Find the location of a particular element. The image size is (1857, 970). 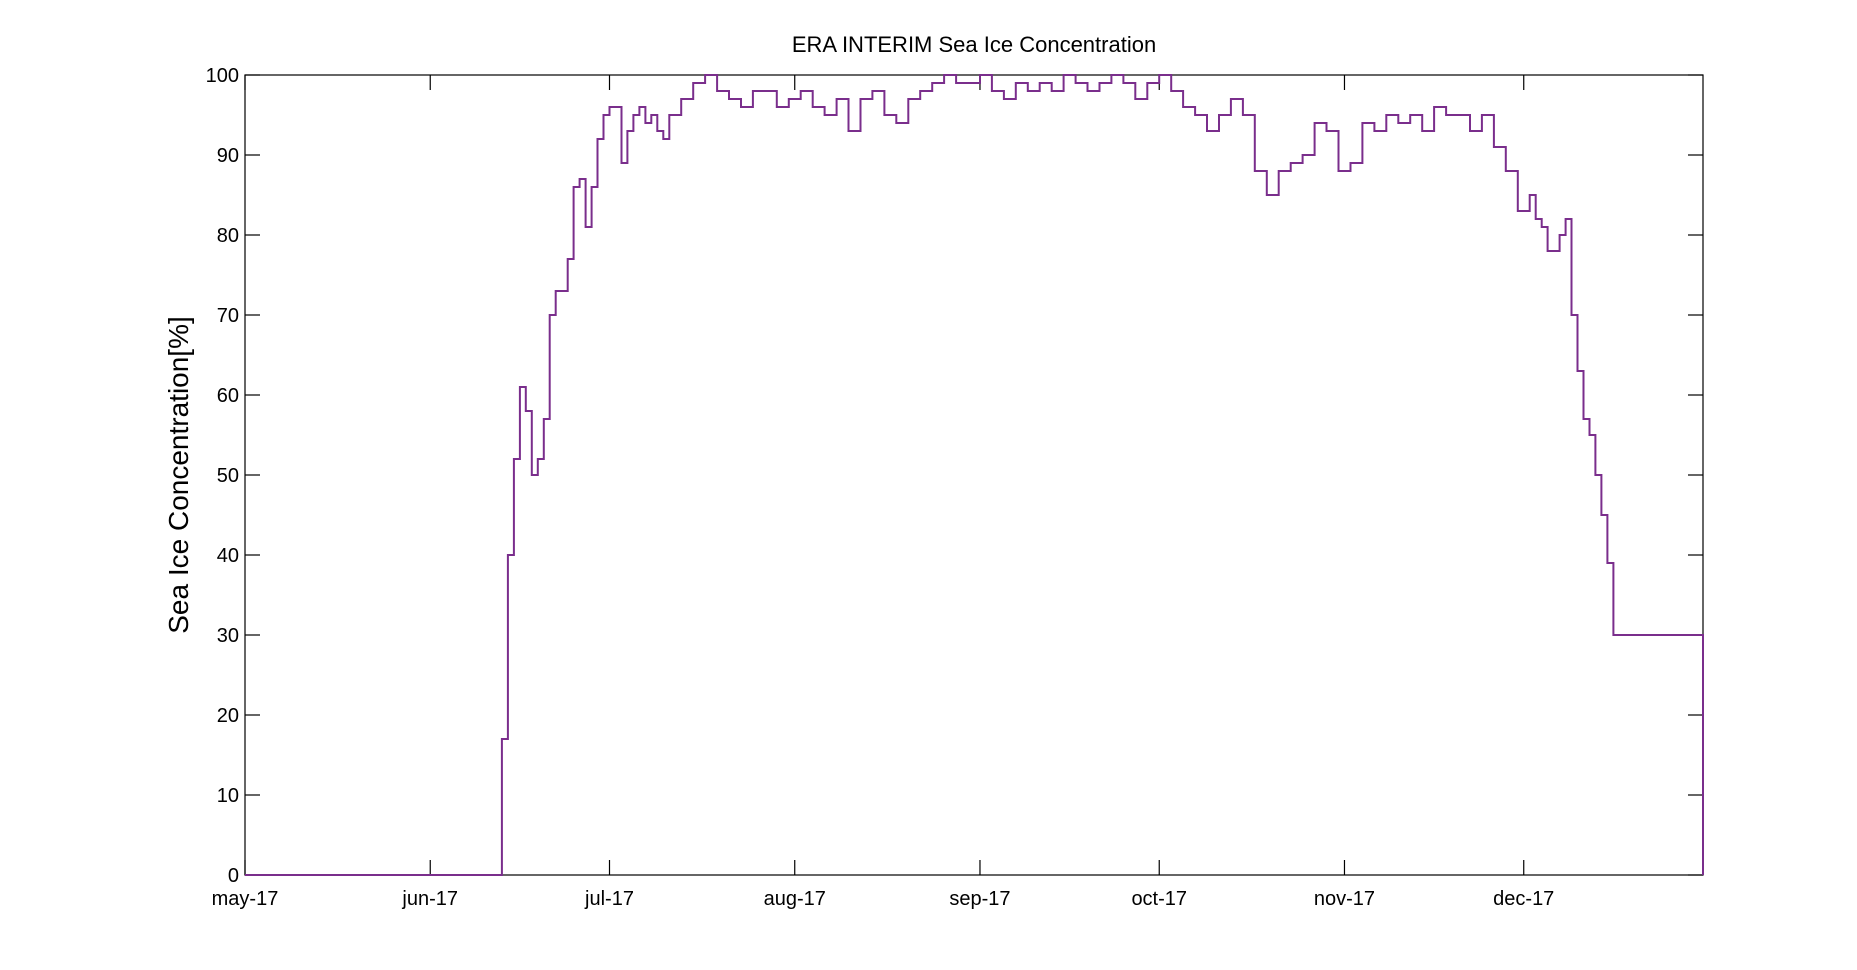

y-tick-label: 30 is located at coordinates (228, 636).